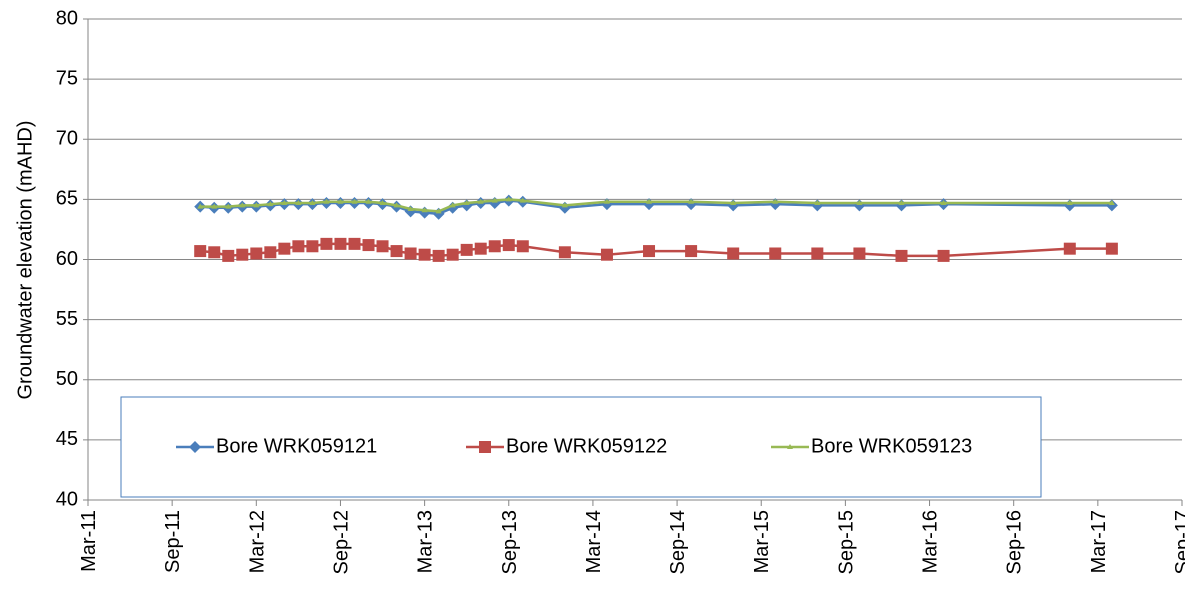 The height and width of the screenshot is (602, 1185). I want to click on x-tick-label: Sep-16, so click(1015, 542).